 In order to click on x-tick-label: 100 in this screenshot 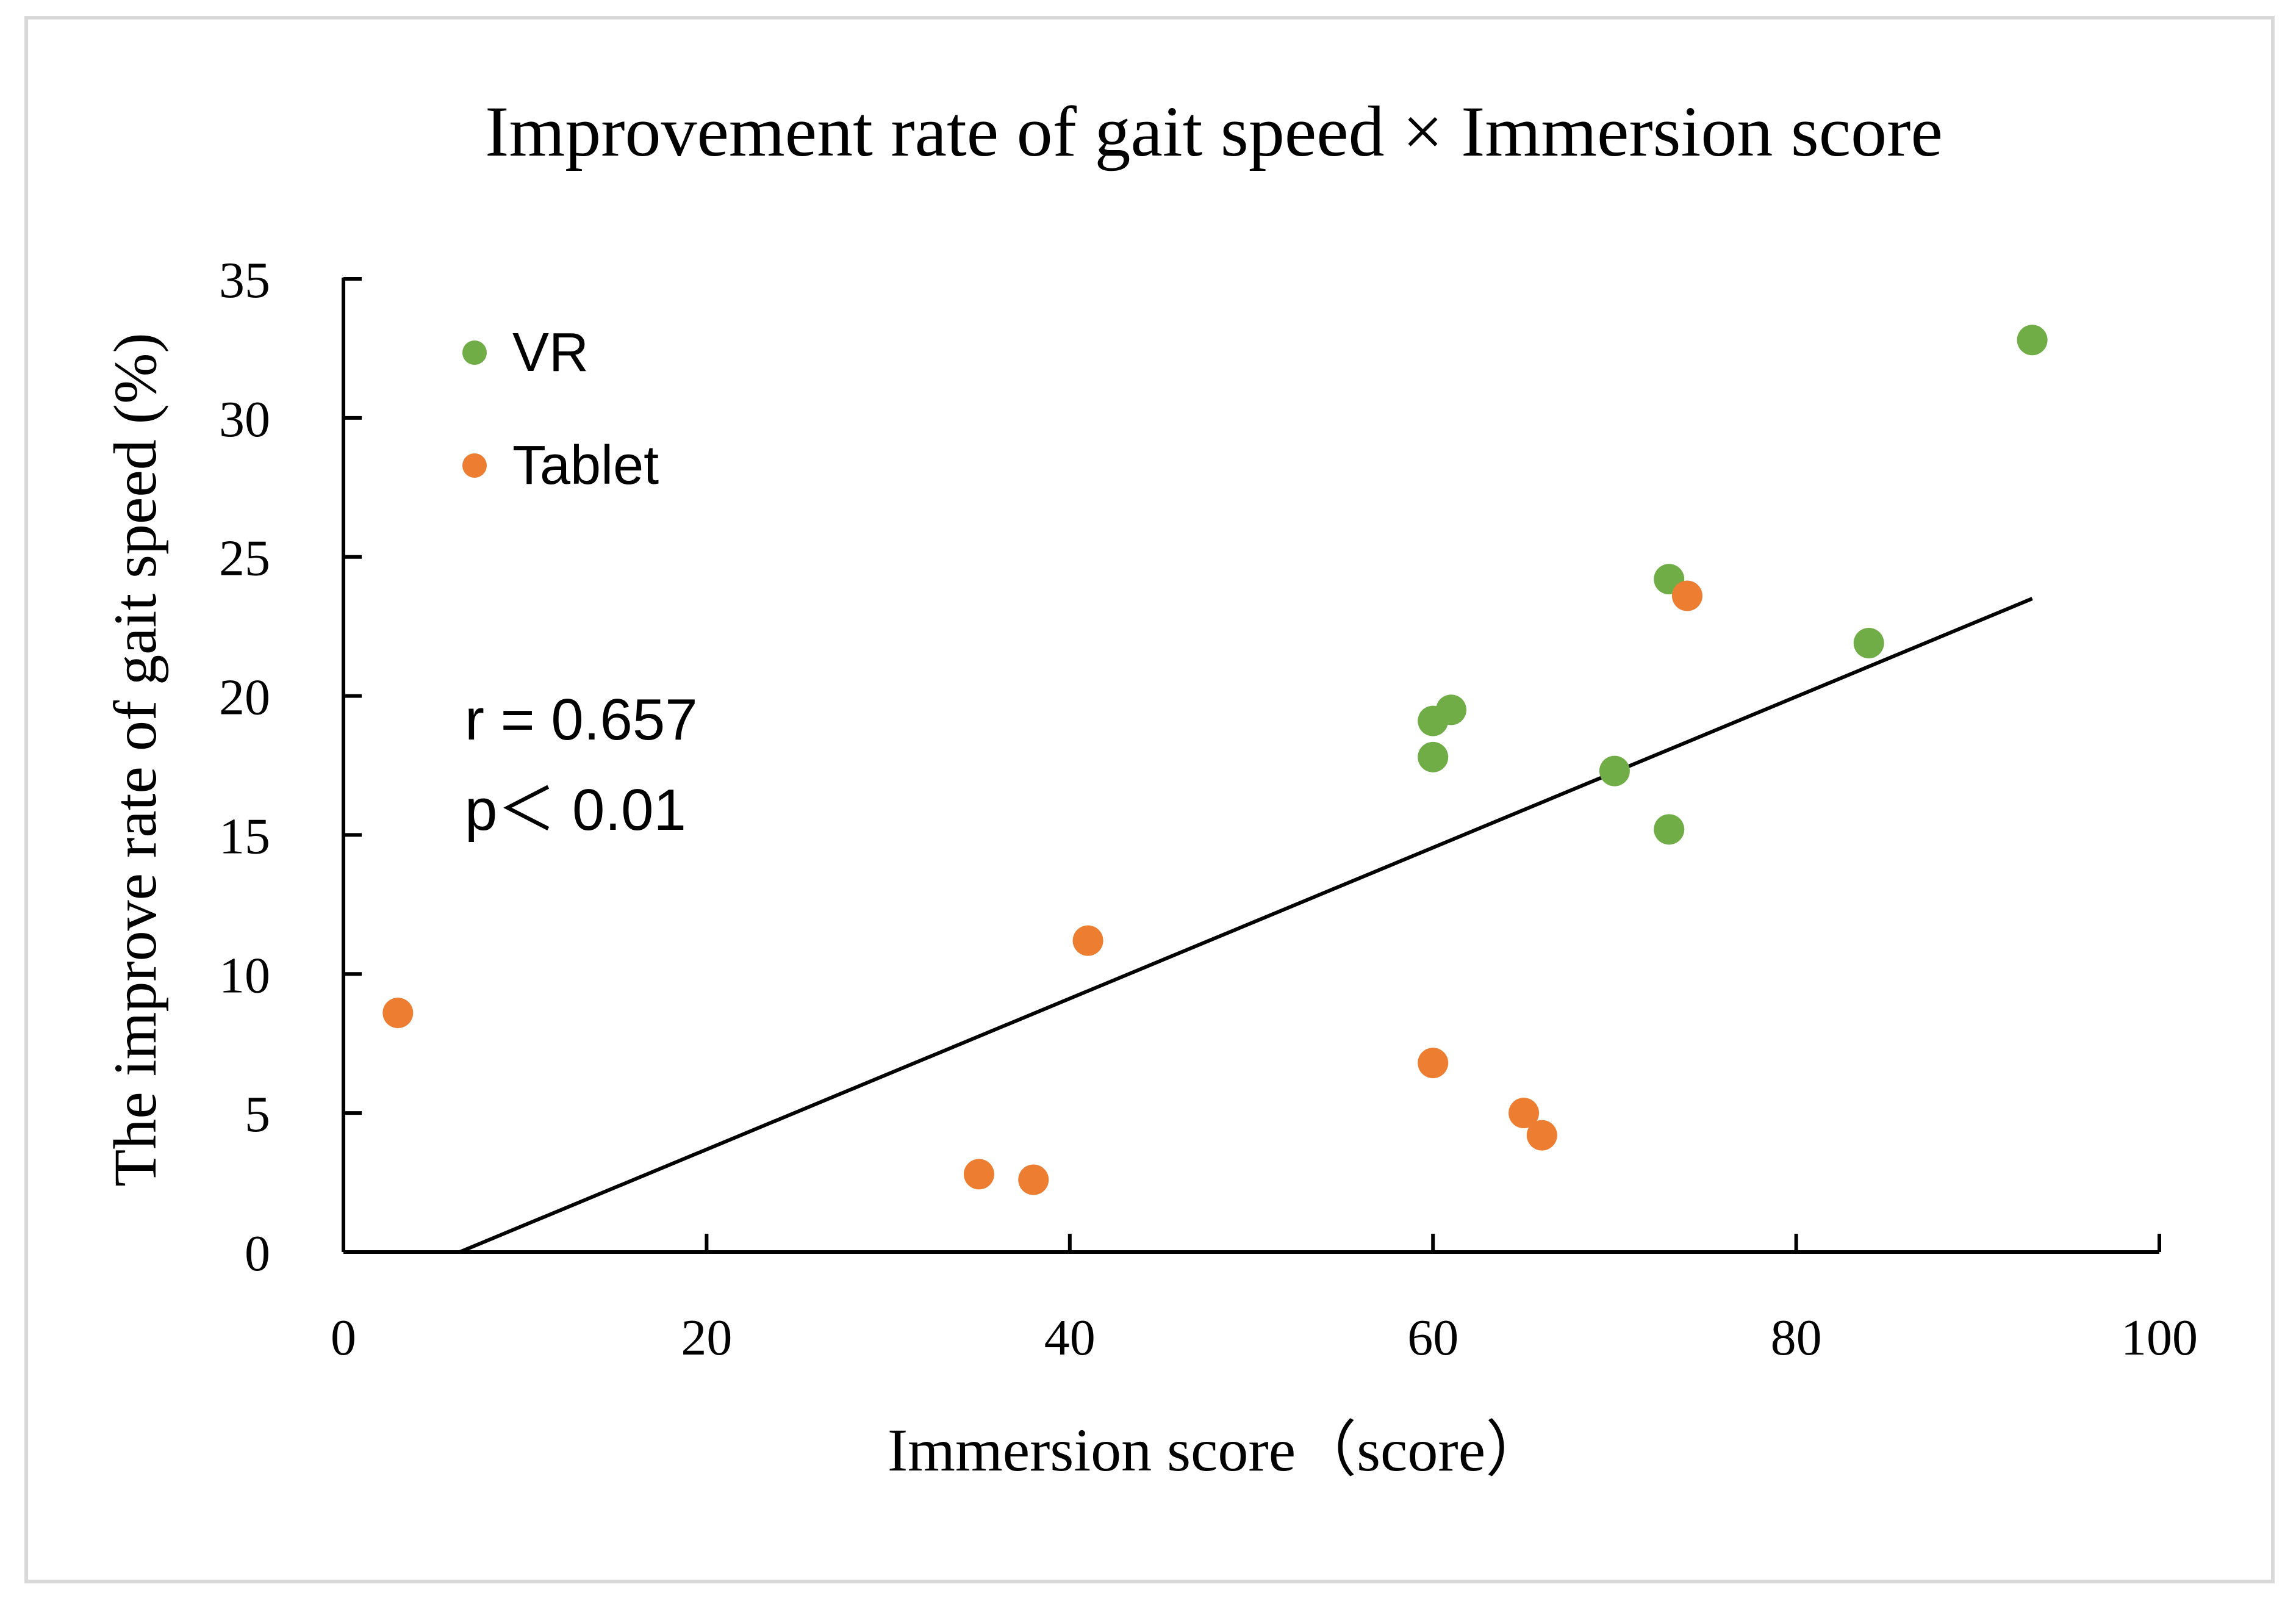, I will do `click(2159, 1337)`.